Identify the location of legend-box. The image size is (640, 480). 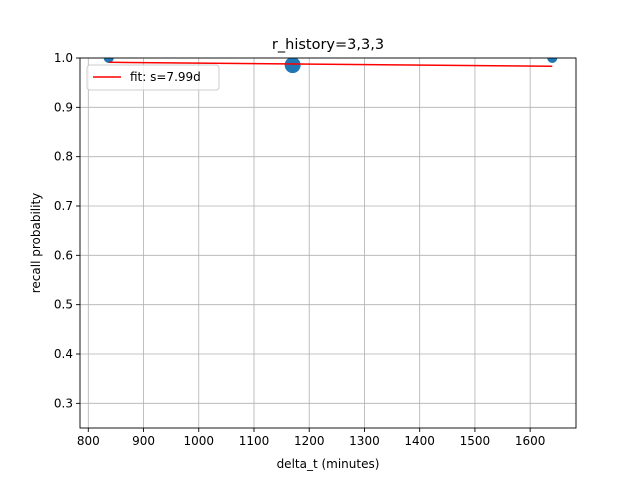
(153, 77).